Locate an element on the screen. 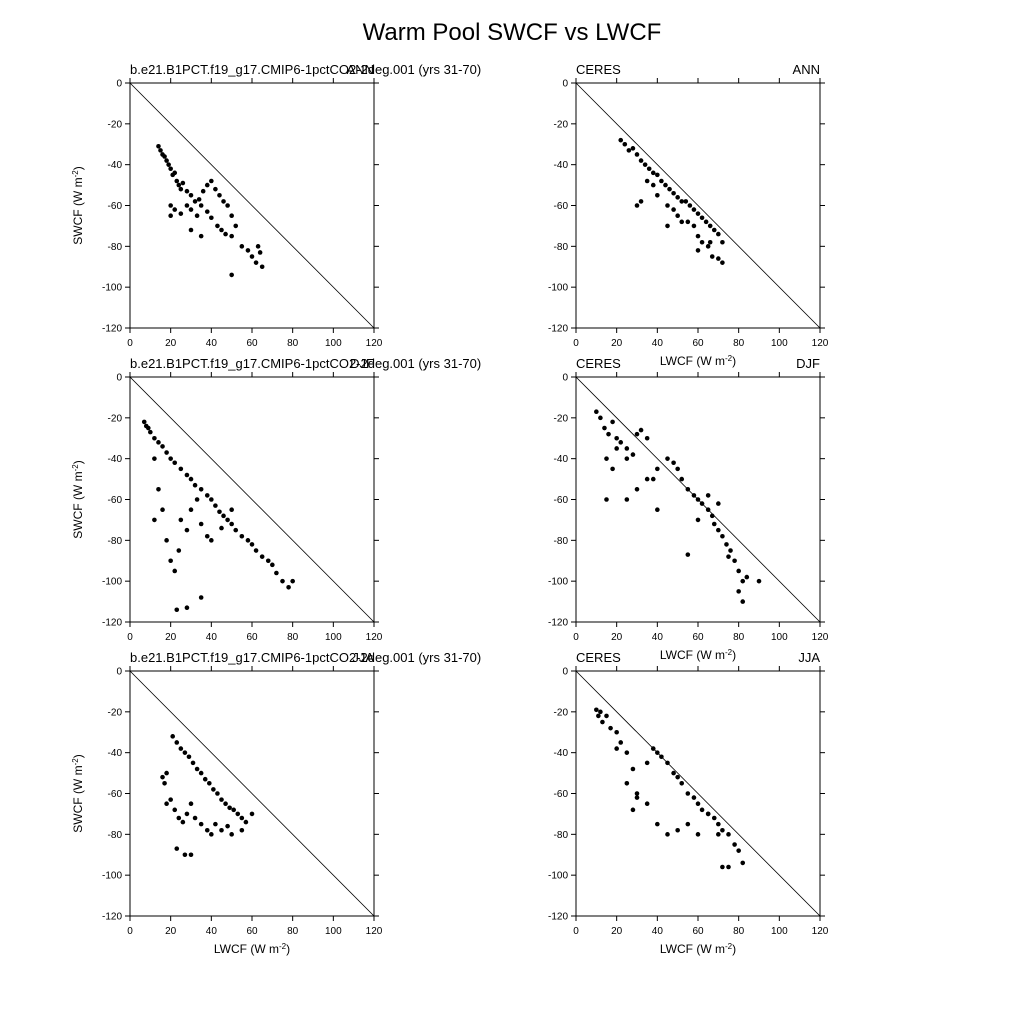 The width and height of the screenshot is (1024, 1024). x-tick-label: 100 is located at coordinates (333, 931).